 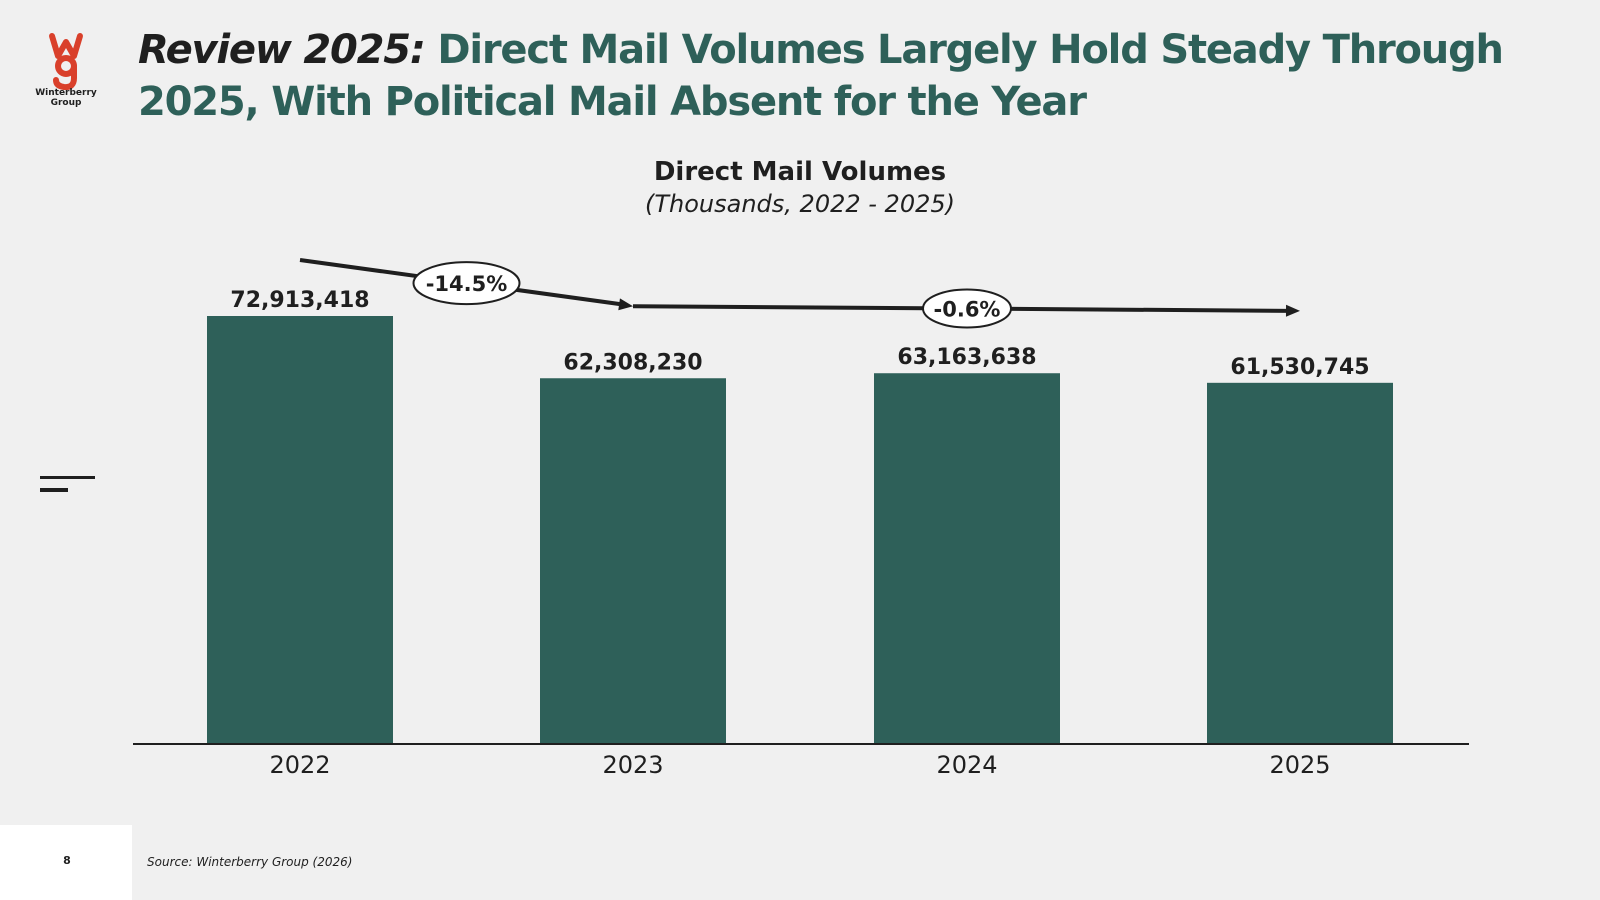 I want to click on wg-monogram-icon, so click(x=66, y=62).